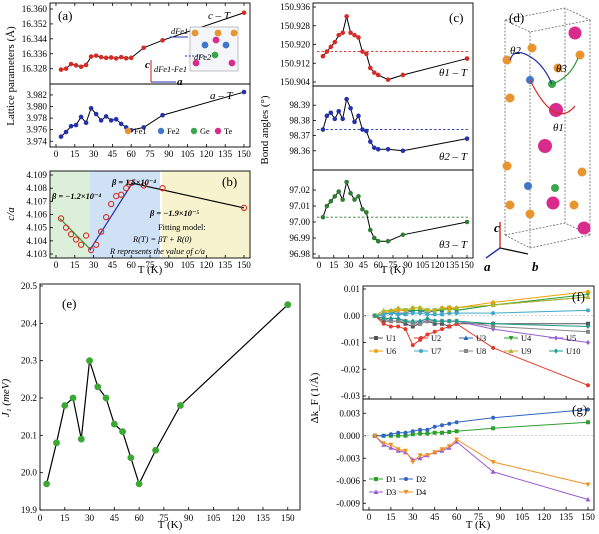  I want to click on axis-arrow-a, so click(493, 253).